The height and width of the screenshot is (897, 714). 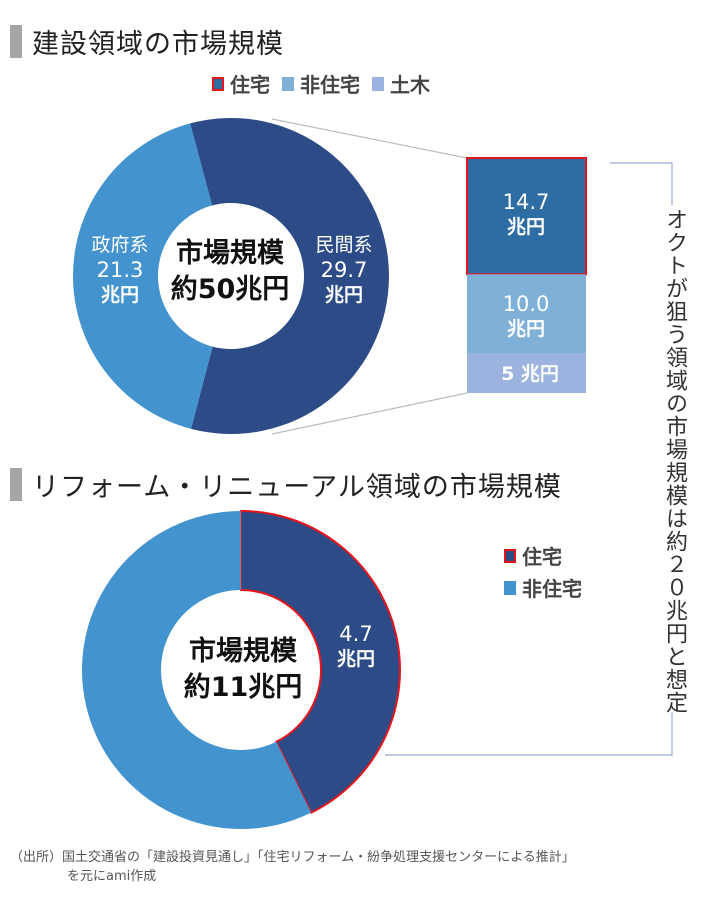 I want to click on bar-label-housing: 14.7 兆円, so click(x=526, y=215).